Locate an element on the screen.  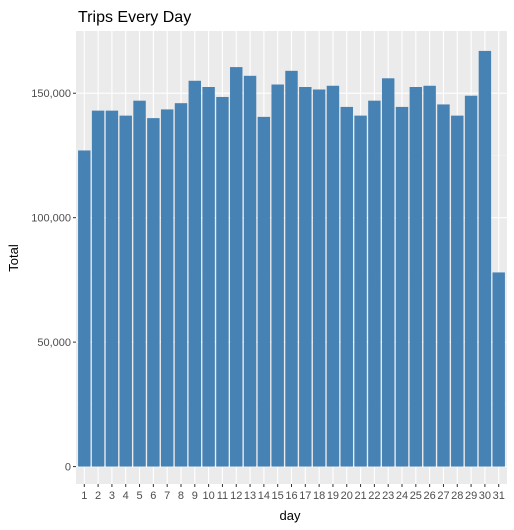
x-tick-label: 18 is located at coordinates (319, 496).